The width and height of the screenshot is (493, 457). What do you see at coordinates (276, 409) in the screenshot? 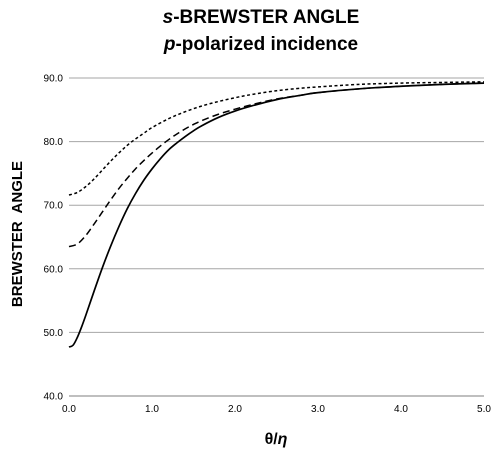
I see `x-tick-labels: 0.0 1.0 2.0 3.0 4.0 5.0` at bounding box center [276, 409].